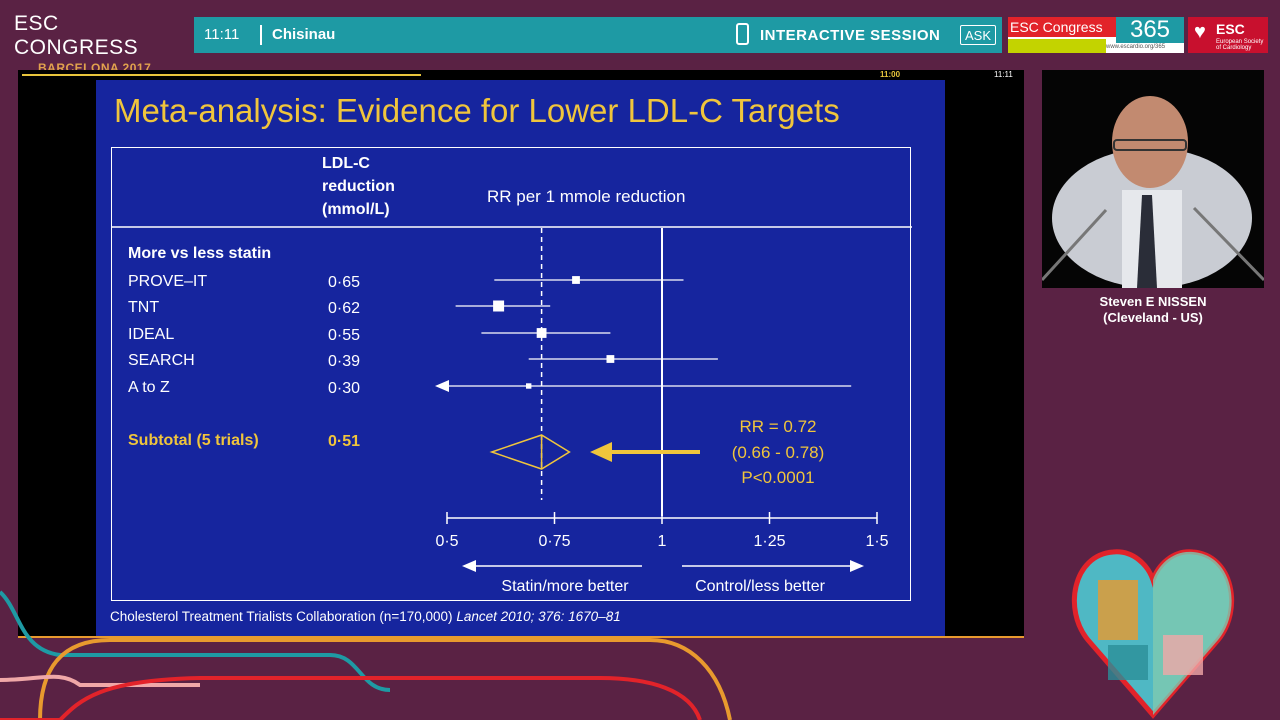 This screenshot has width=1280, height=720. What do you see at coordinates (151, 334) in the screenshot?
I see `study-name: IDEAL` at bounding box center [151, 334].